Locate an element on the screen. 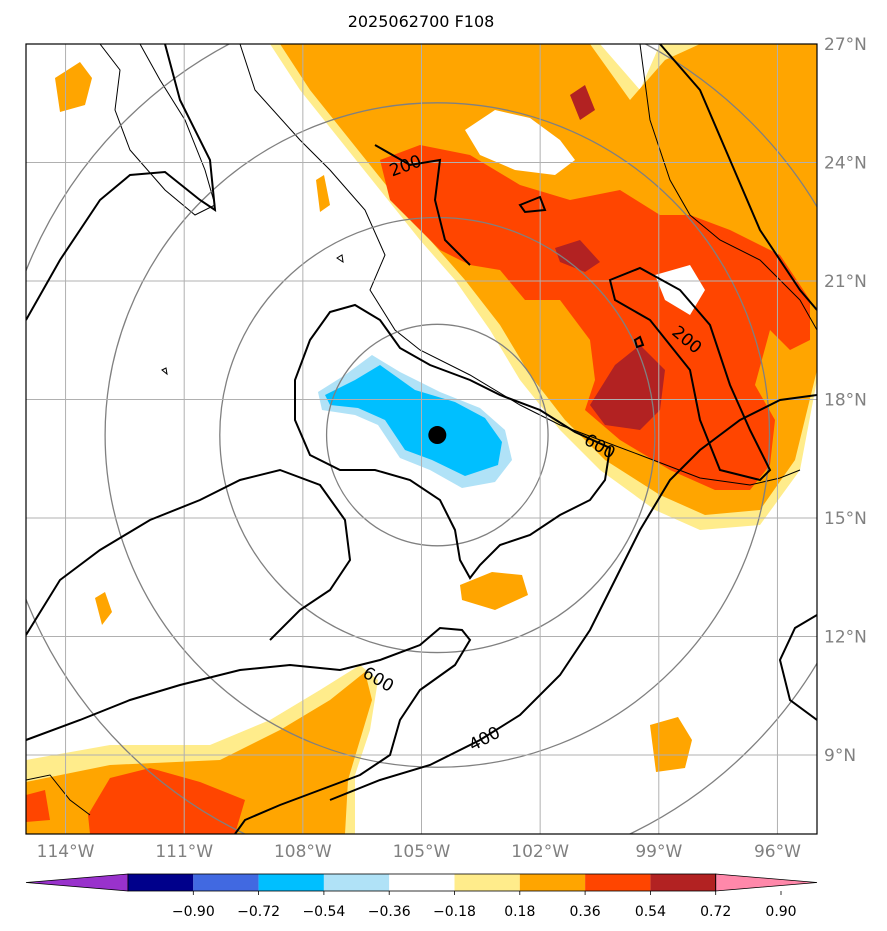 The image size is (887, 931). contour-200-central is located at coordinates (690, 374).